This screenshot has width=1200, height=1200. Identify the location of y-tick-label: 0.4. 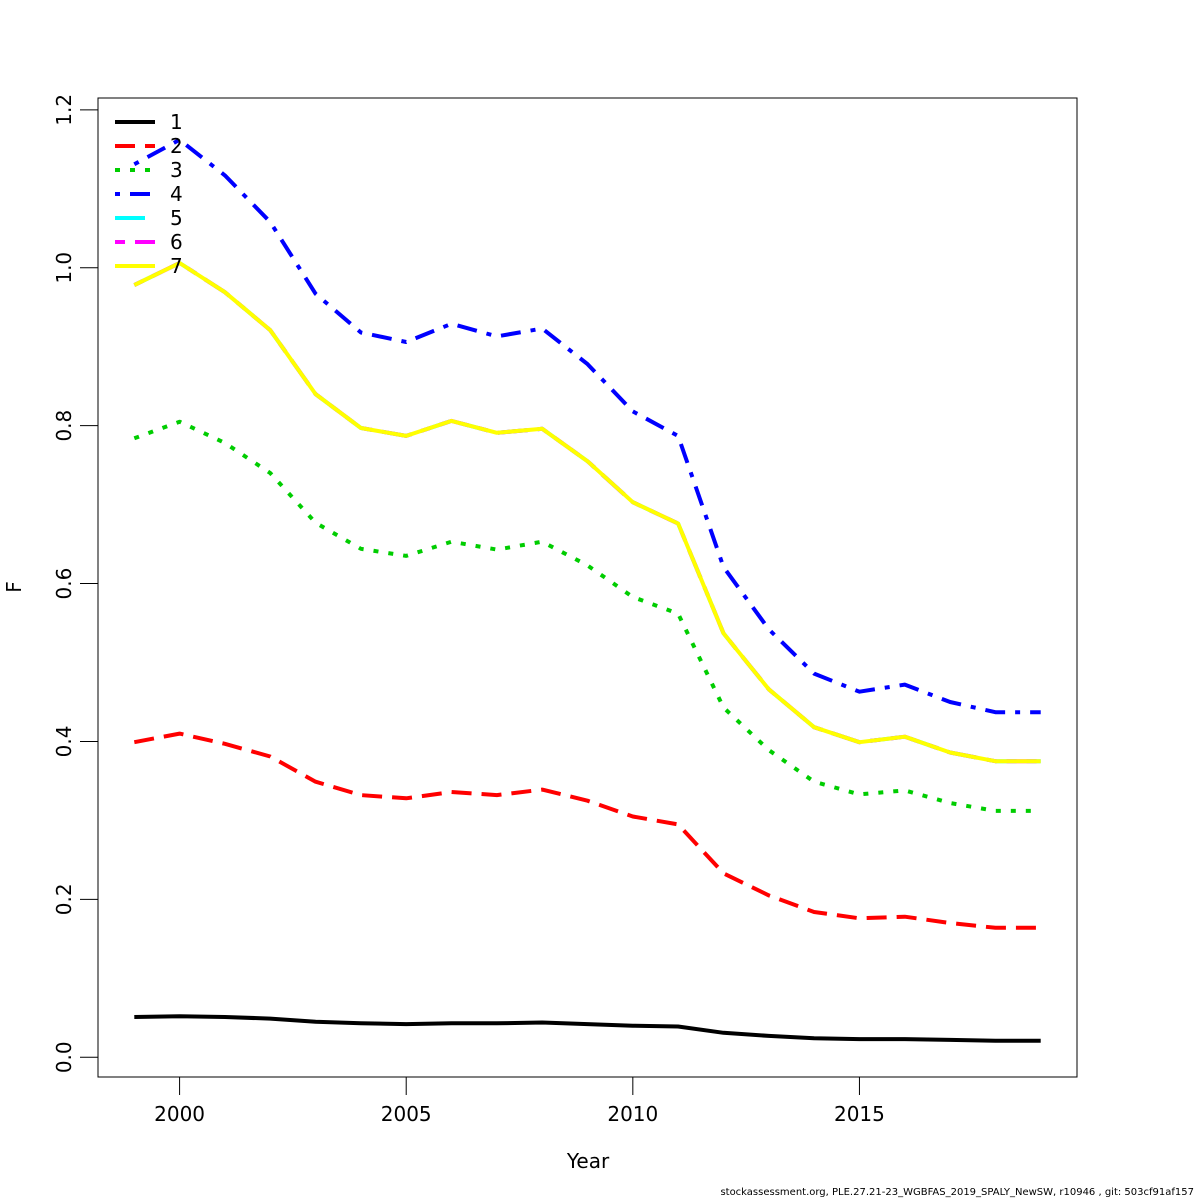
(64, 742).